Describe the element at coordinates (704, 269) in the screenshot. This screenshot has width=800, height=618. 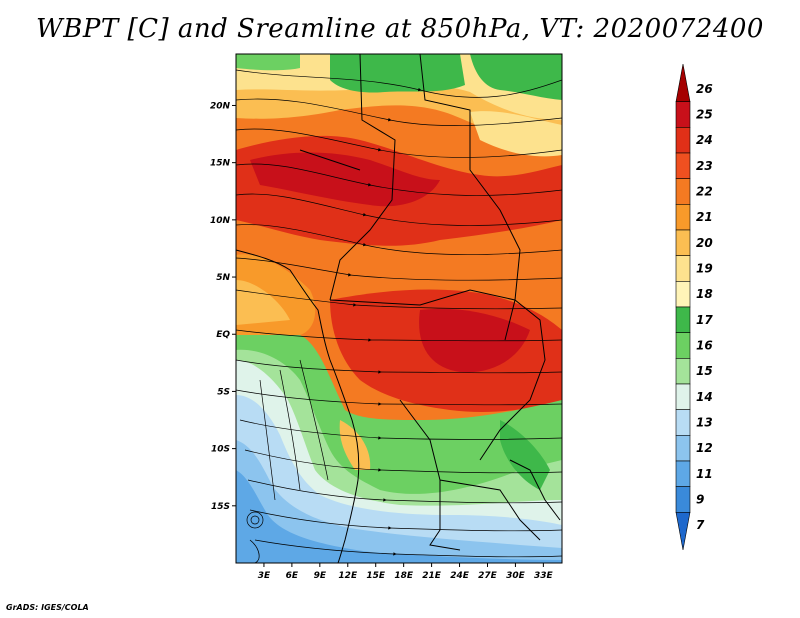
I see `colorbar-label: 19` at that location.